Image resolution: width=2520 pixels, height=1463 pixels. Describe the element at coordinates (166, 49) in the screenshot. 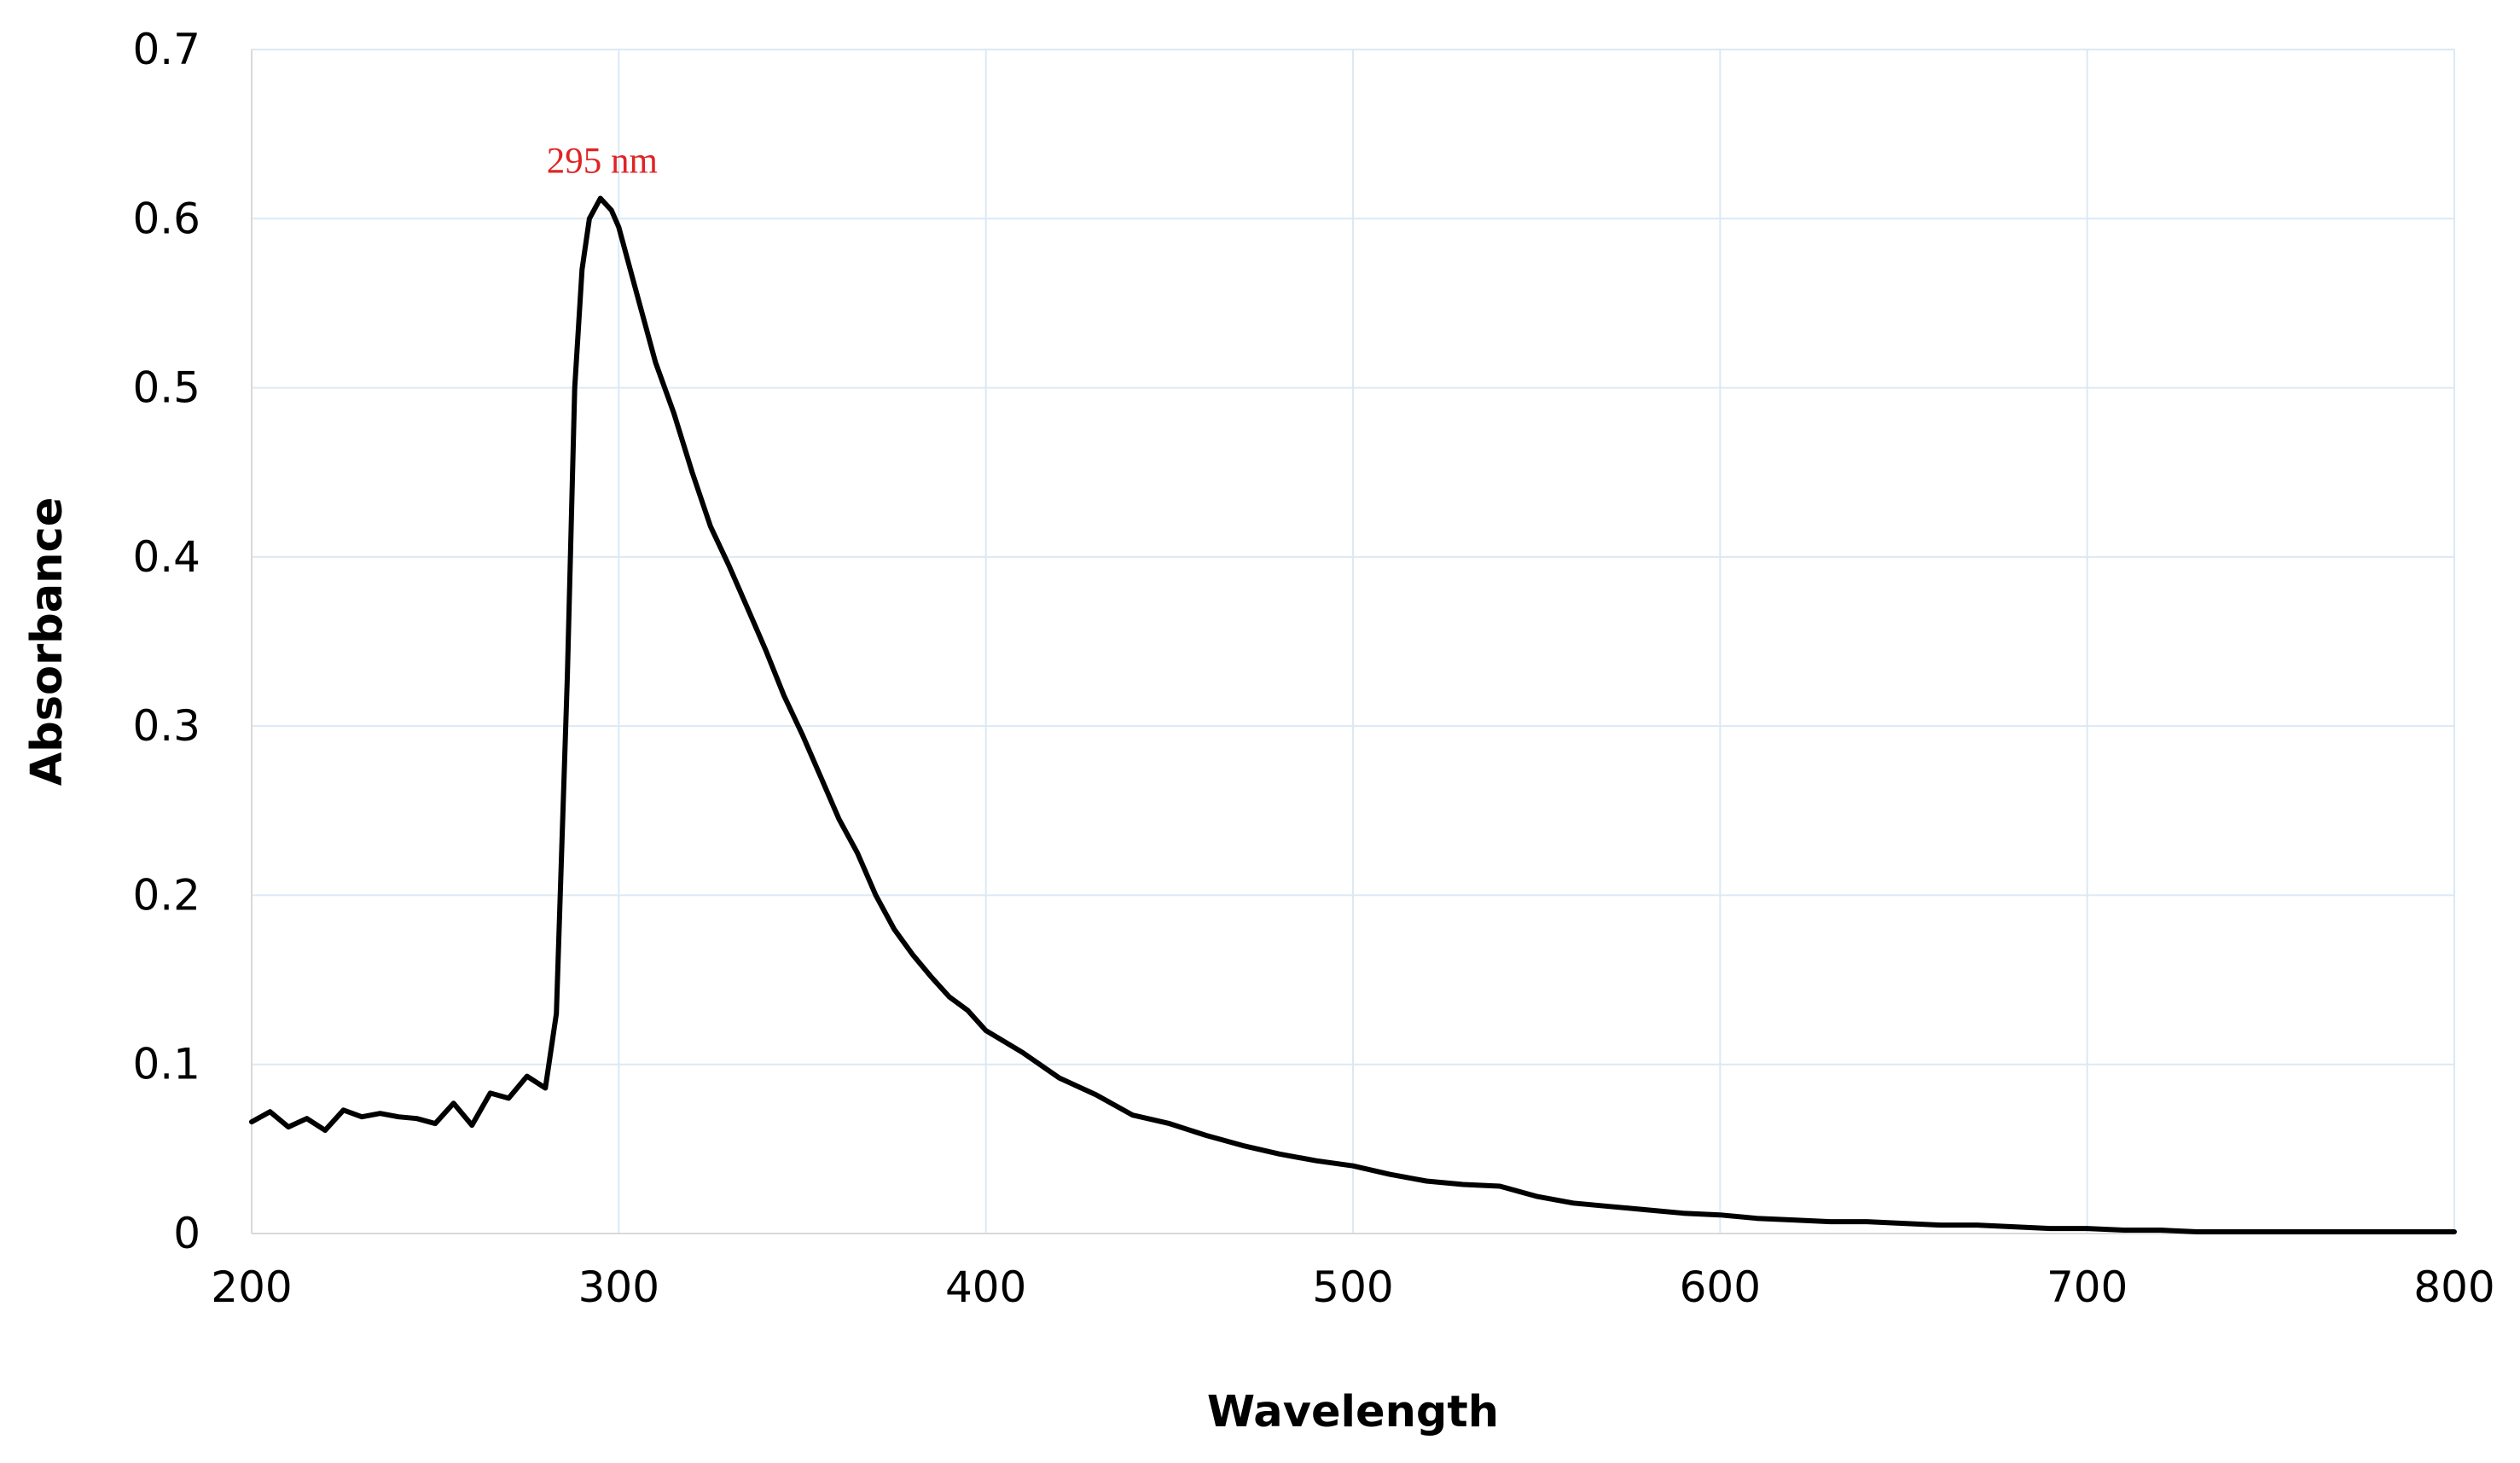

I see `y-tick-label-7: 0.7` at that location.